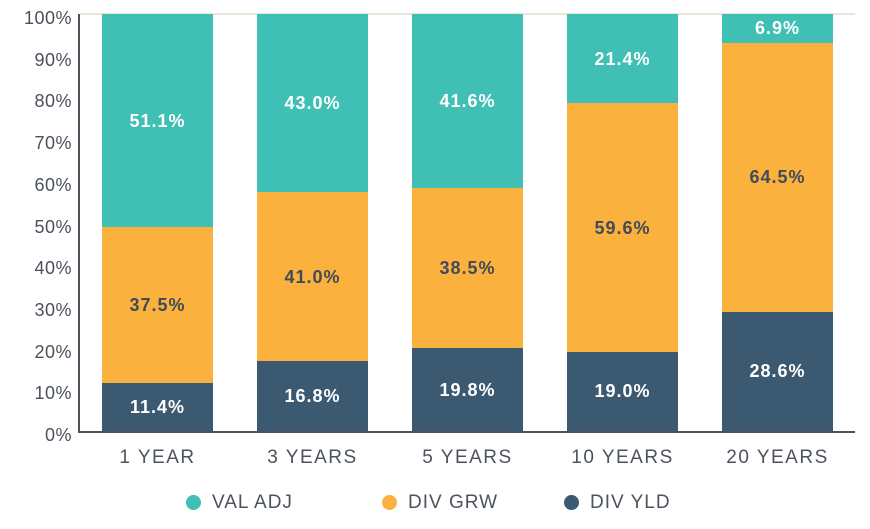 Image resolution: width=870 pixels, height=529 pixels. I want to click on bar-segment: 28.6%, so click(777, 371).